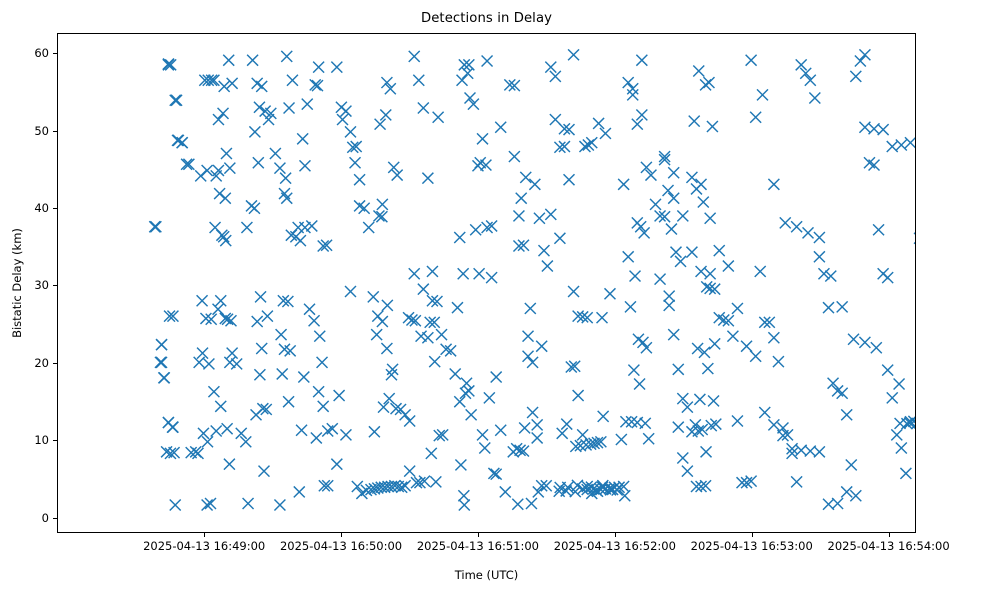 The width and height of the screenshot is (989, 590). What do you see at coordinates (888, 546) in the screenshot?
I see `x-tick-label: 2025-04-13 16:54:00` at bounding box center [888, 546].